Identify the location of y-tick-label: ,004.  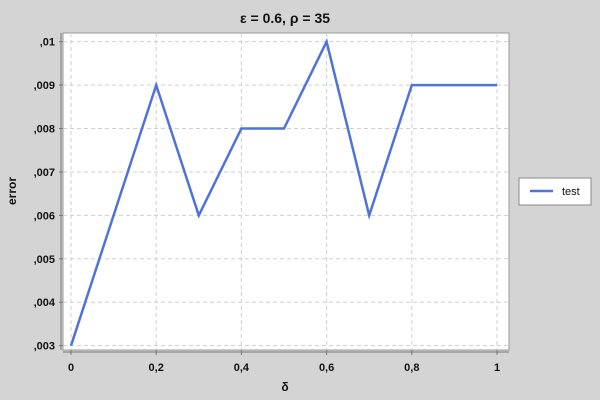
(45, 303).